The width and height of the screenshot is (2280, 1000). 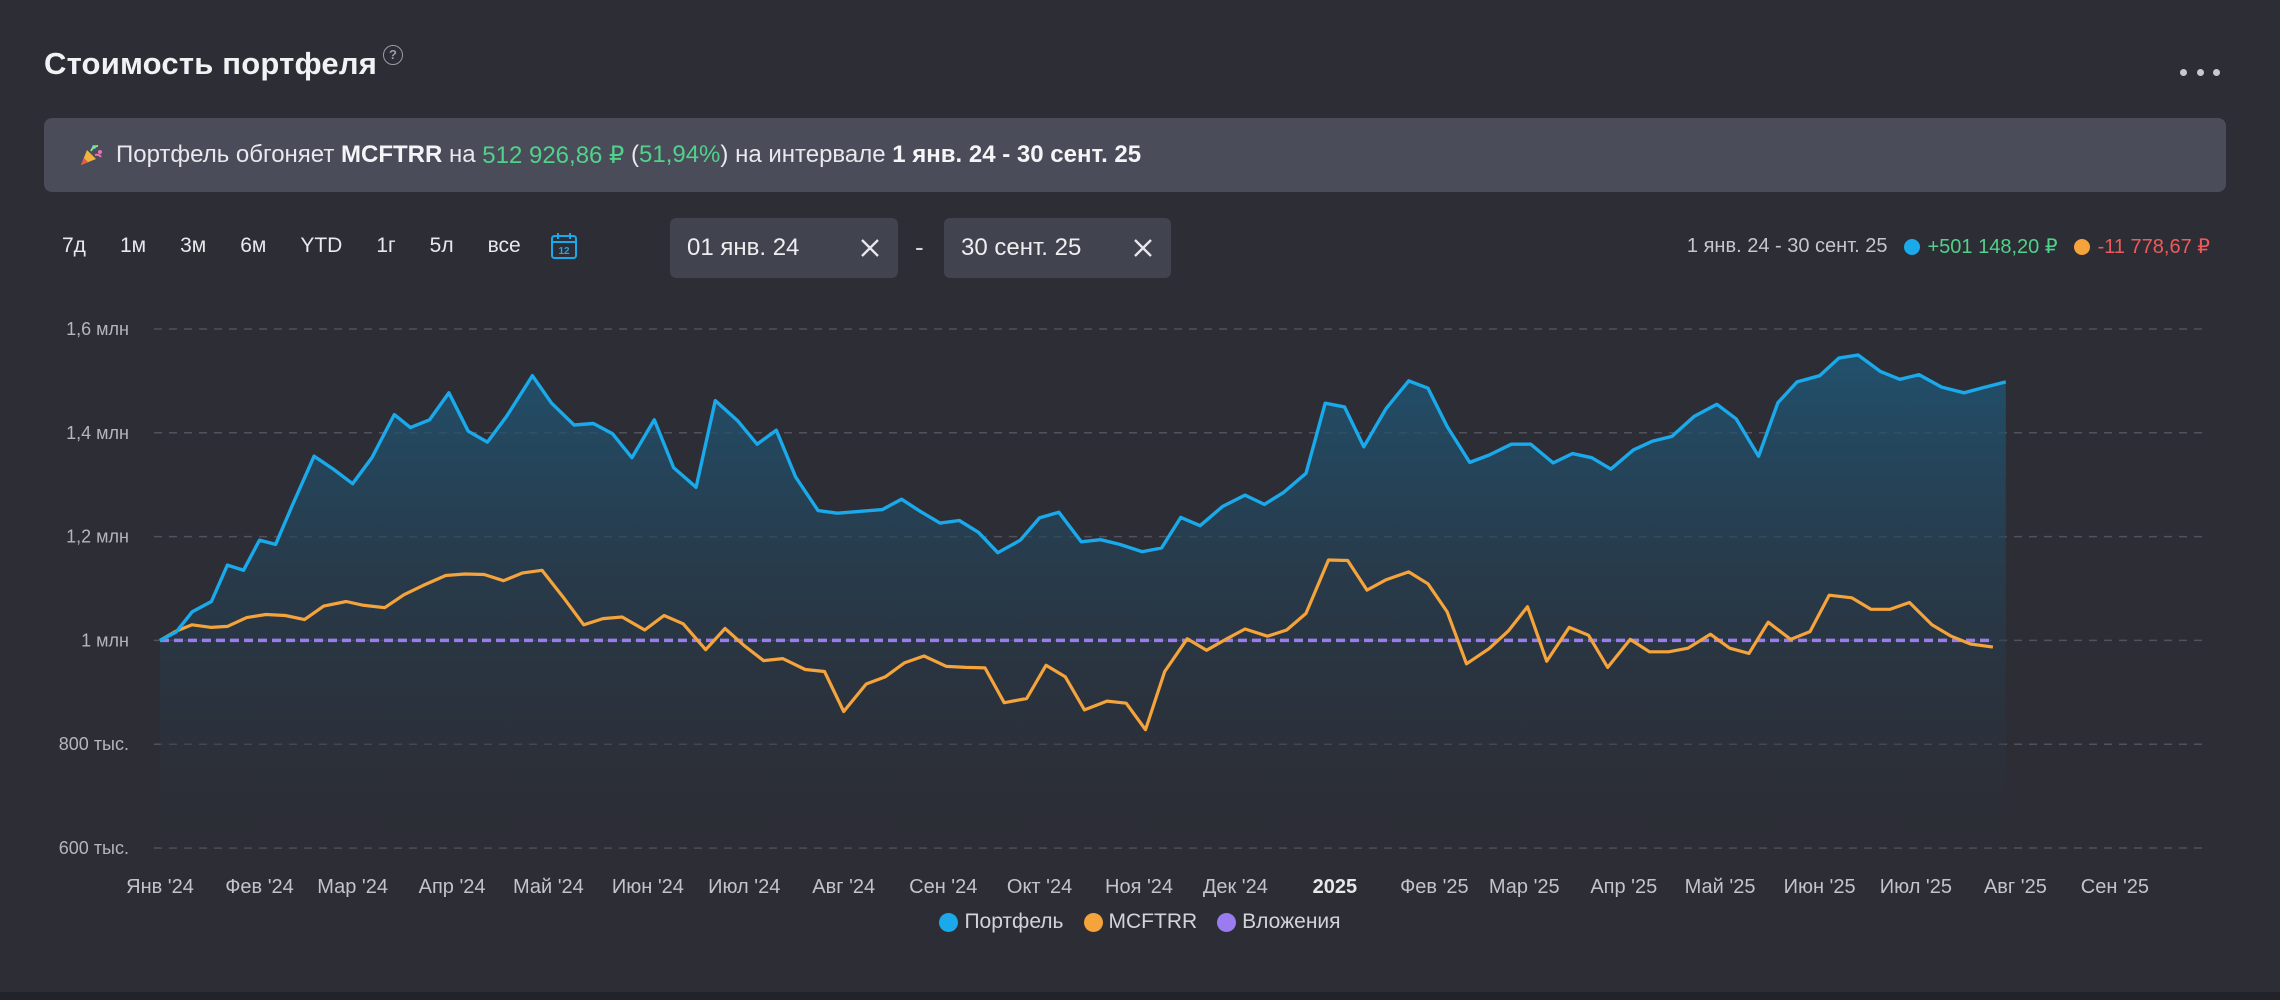 I want to click on y-tick-label: 800 тыс., so click(x=94, y=744).